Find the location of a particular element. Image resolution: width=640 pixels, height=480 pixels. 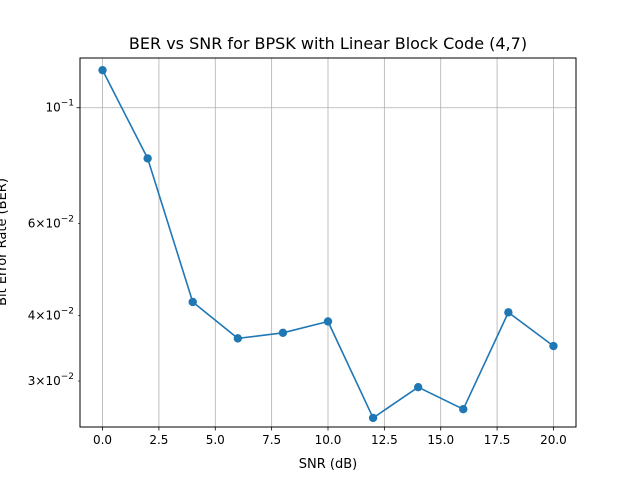

x-axis-label: SNR (dB) is located at coordinates (328, 464).